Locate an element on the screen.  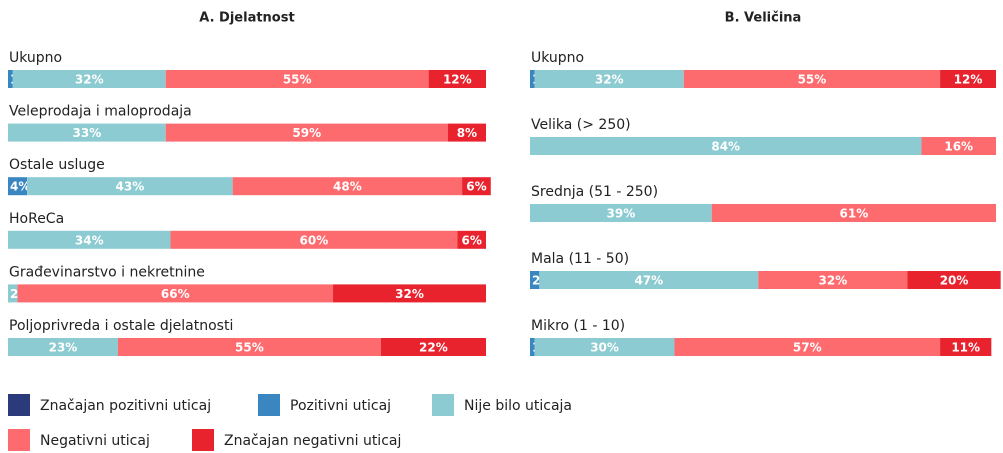
category-label: Srednja (51 - 250) is located at coordinates (594, 192).